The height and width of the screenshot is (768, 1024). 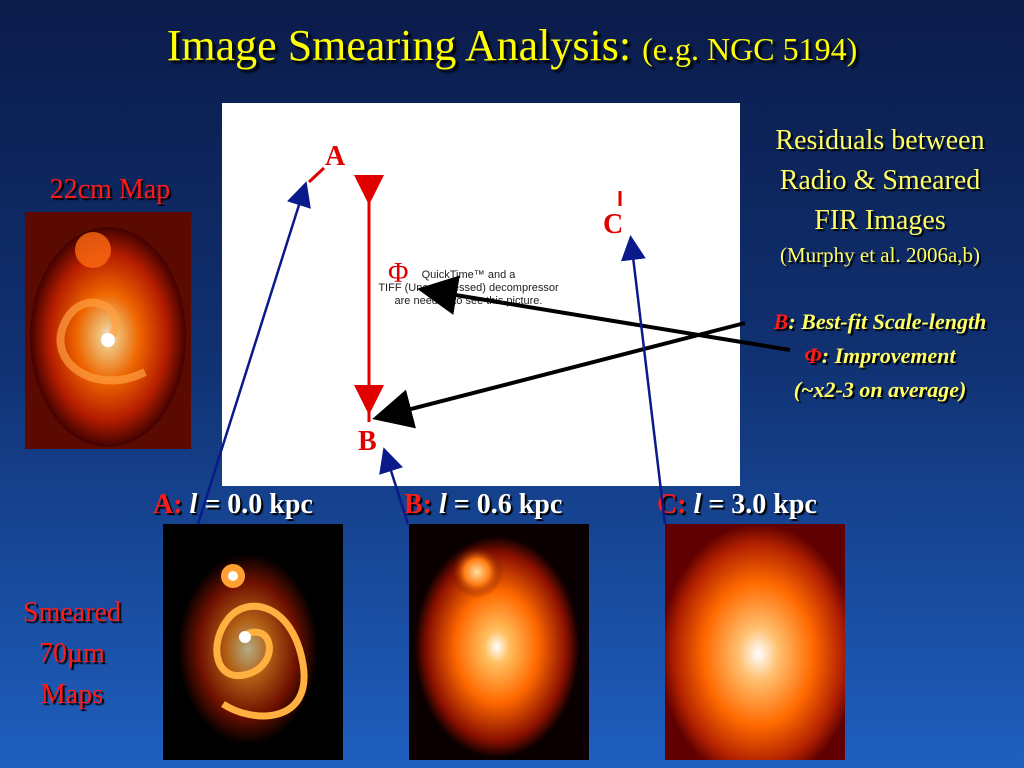 I want to click on arrow-to-b, so click(x=559, y=375).